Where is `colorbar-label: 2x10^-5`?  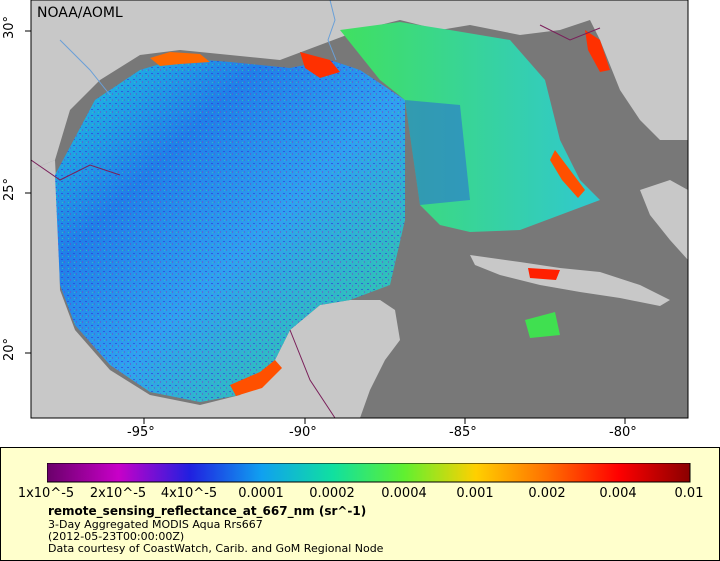 colorbar-label: 2x10^-5 is located at coordinates (118, 493).